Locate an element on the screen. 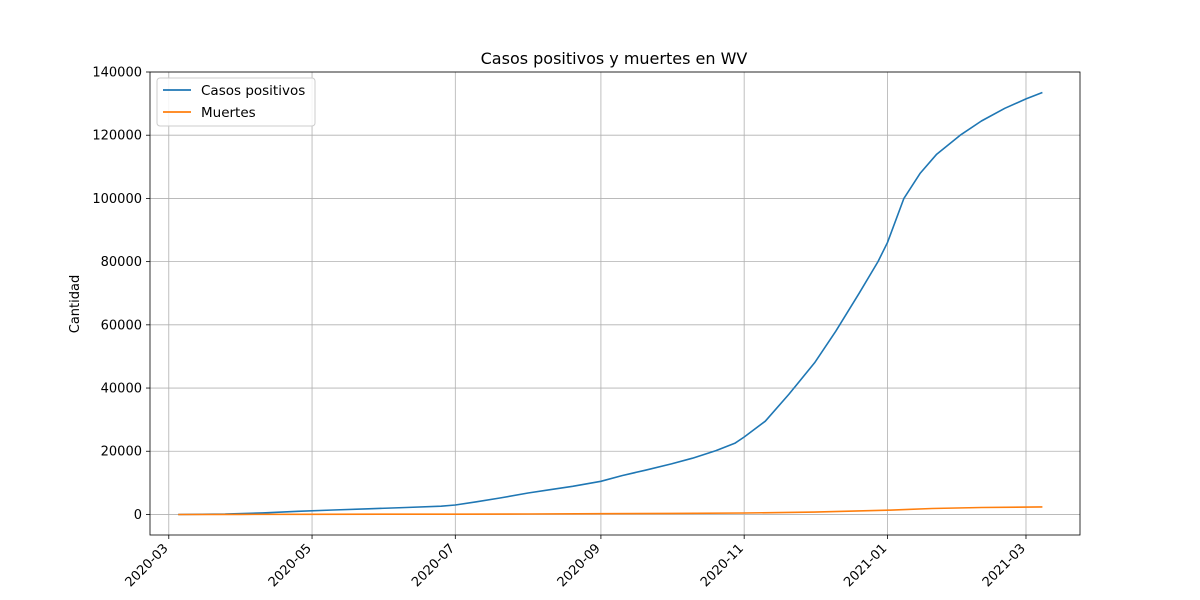 This screenshot has width=1200, height=600. y-tick-label: 100000 is located at coordinates (117, 199).